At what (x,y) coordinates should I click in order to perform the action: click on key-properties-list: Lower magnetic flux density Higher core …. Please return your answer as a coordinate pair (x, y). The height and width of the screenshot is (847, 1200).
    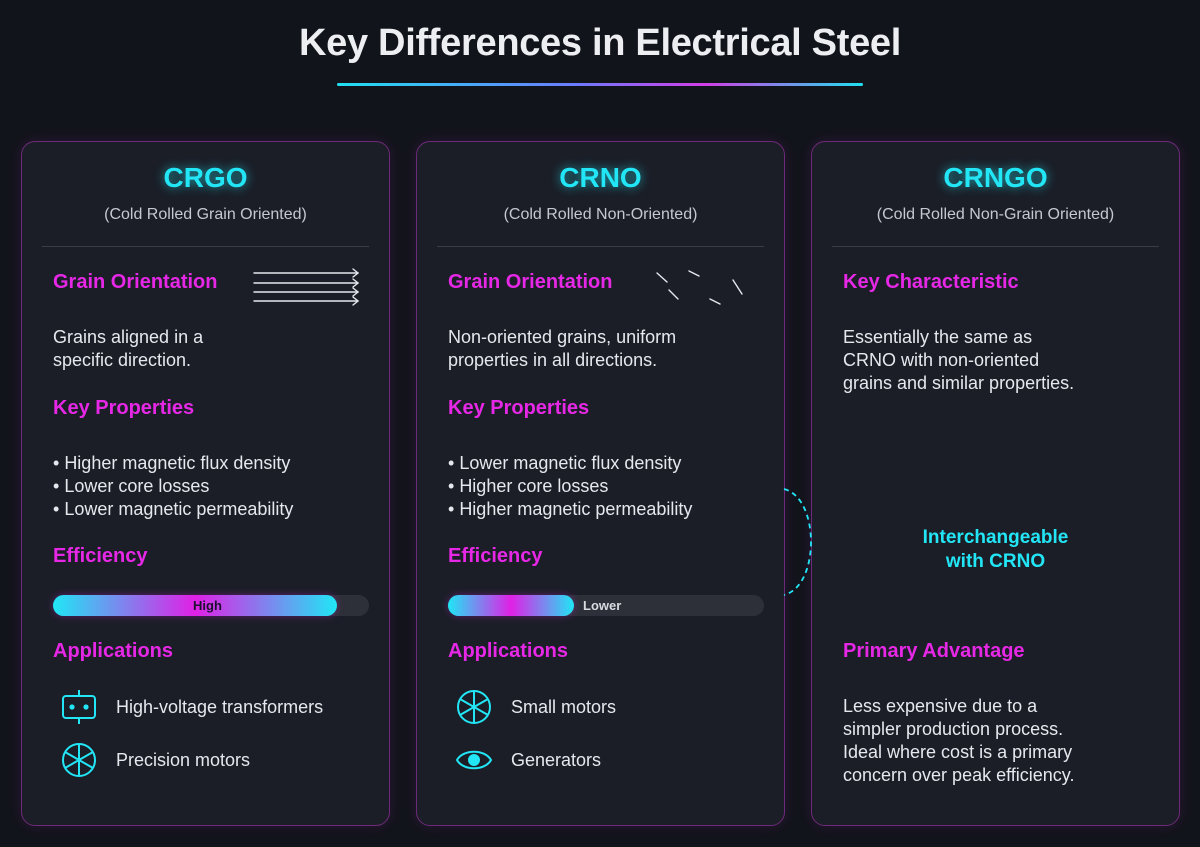
    Looking at the image, I should click on (570, 486).